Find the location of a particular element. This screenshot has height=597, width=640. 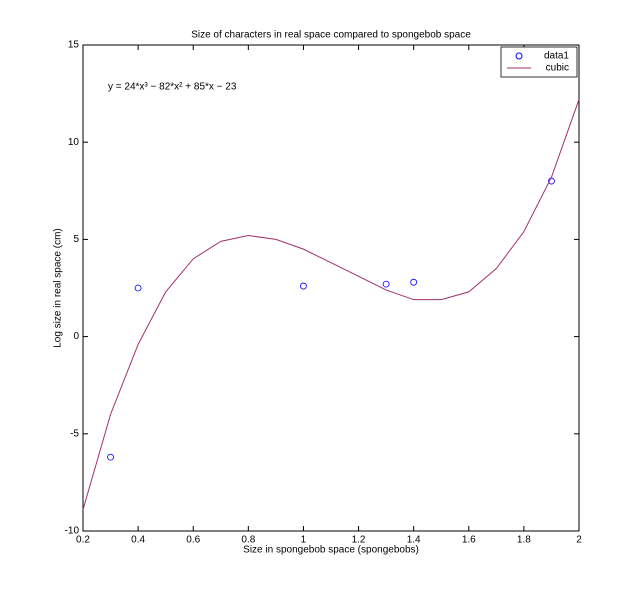

x-tick-label: 1.4 is located at coordinates (414, 540).